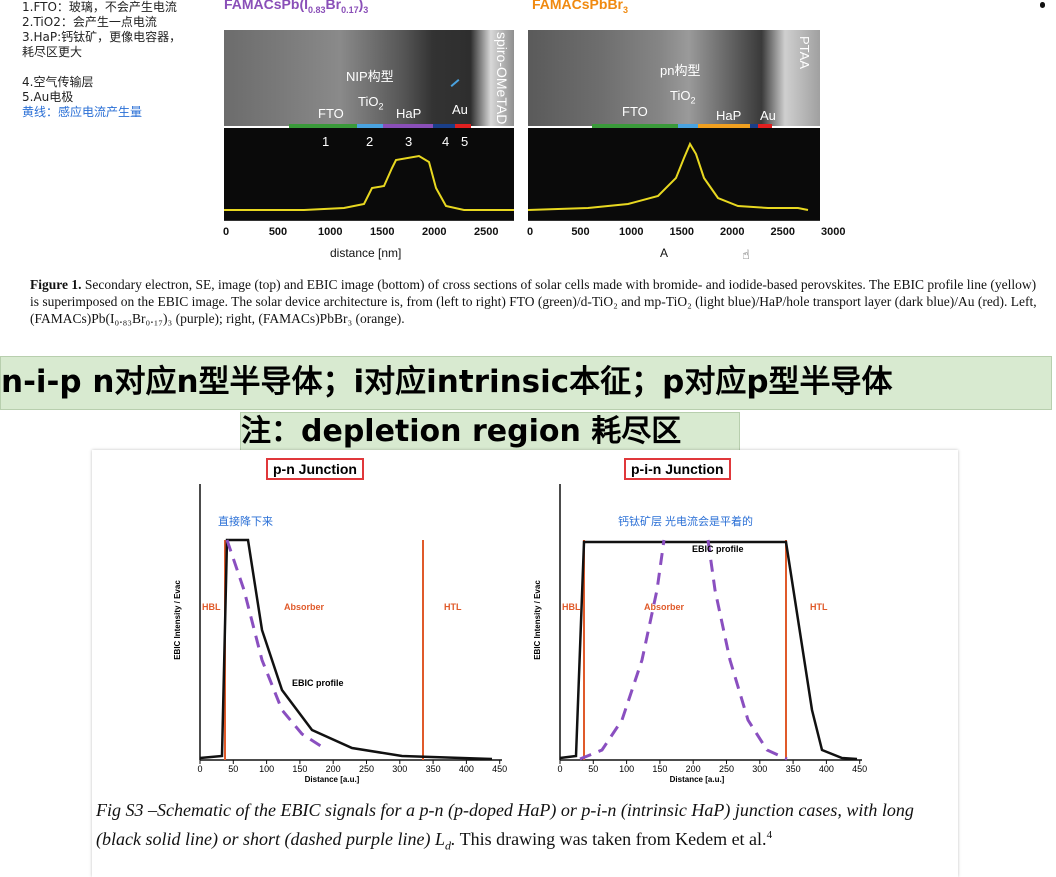 This screenshot has height=877, width=1056. I want to click on annotation-text: 直接降下来, so click(245, 521).